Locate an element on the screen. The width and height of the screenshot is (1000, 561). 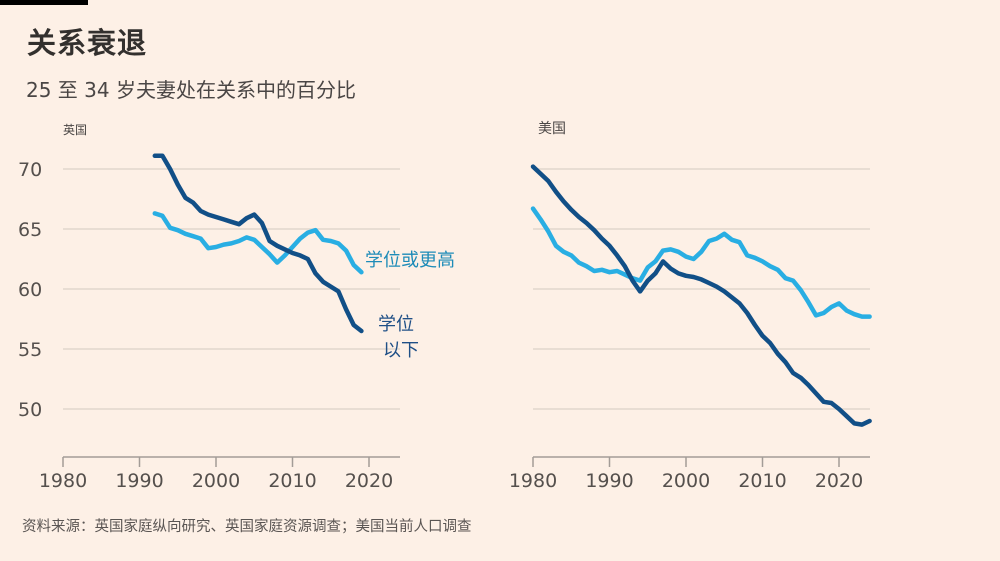
y-tick-label: 60 is located at coordinates (30, 290).